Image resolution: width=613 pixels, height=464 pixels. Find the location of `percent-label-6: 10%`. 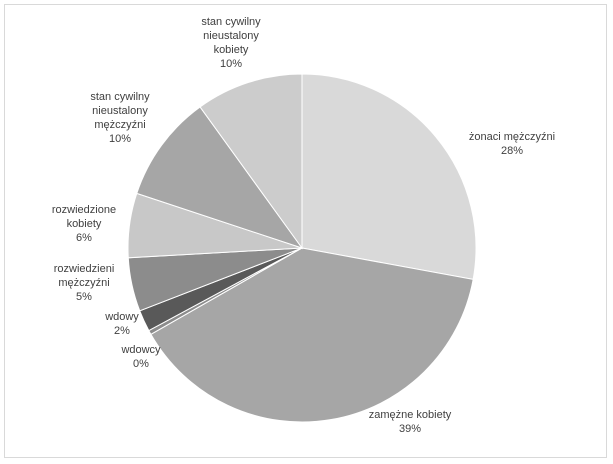

percent-label-6: 10% is located at coordinates (120, 139).